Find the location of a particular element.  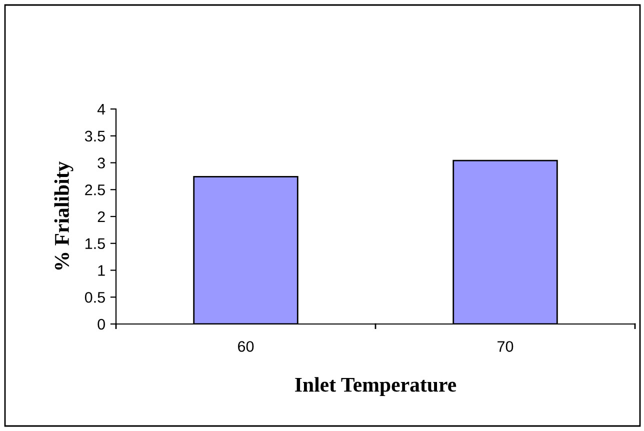

y-tick-label: 3 is located at coordinates (101, 163).